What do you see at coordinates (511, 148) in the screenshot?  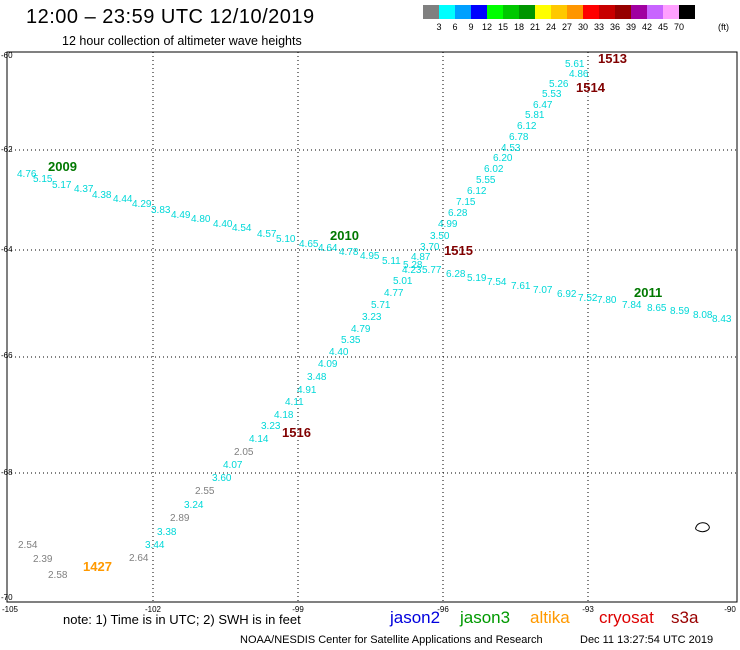 I see `wave-height-value: 4.53` at bounding box center [511, 148].